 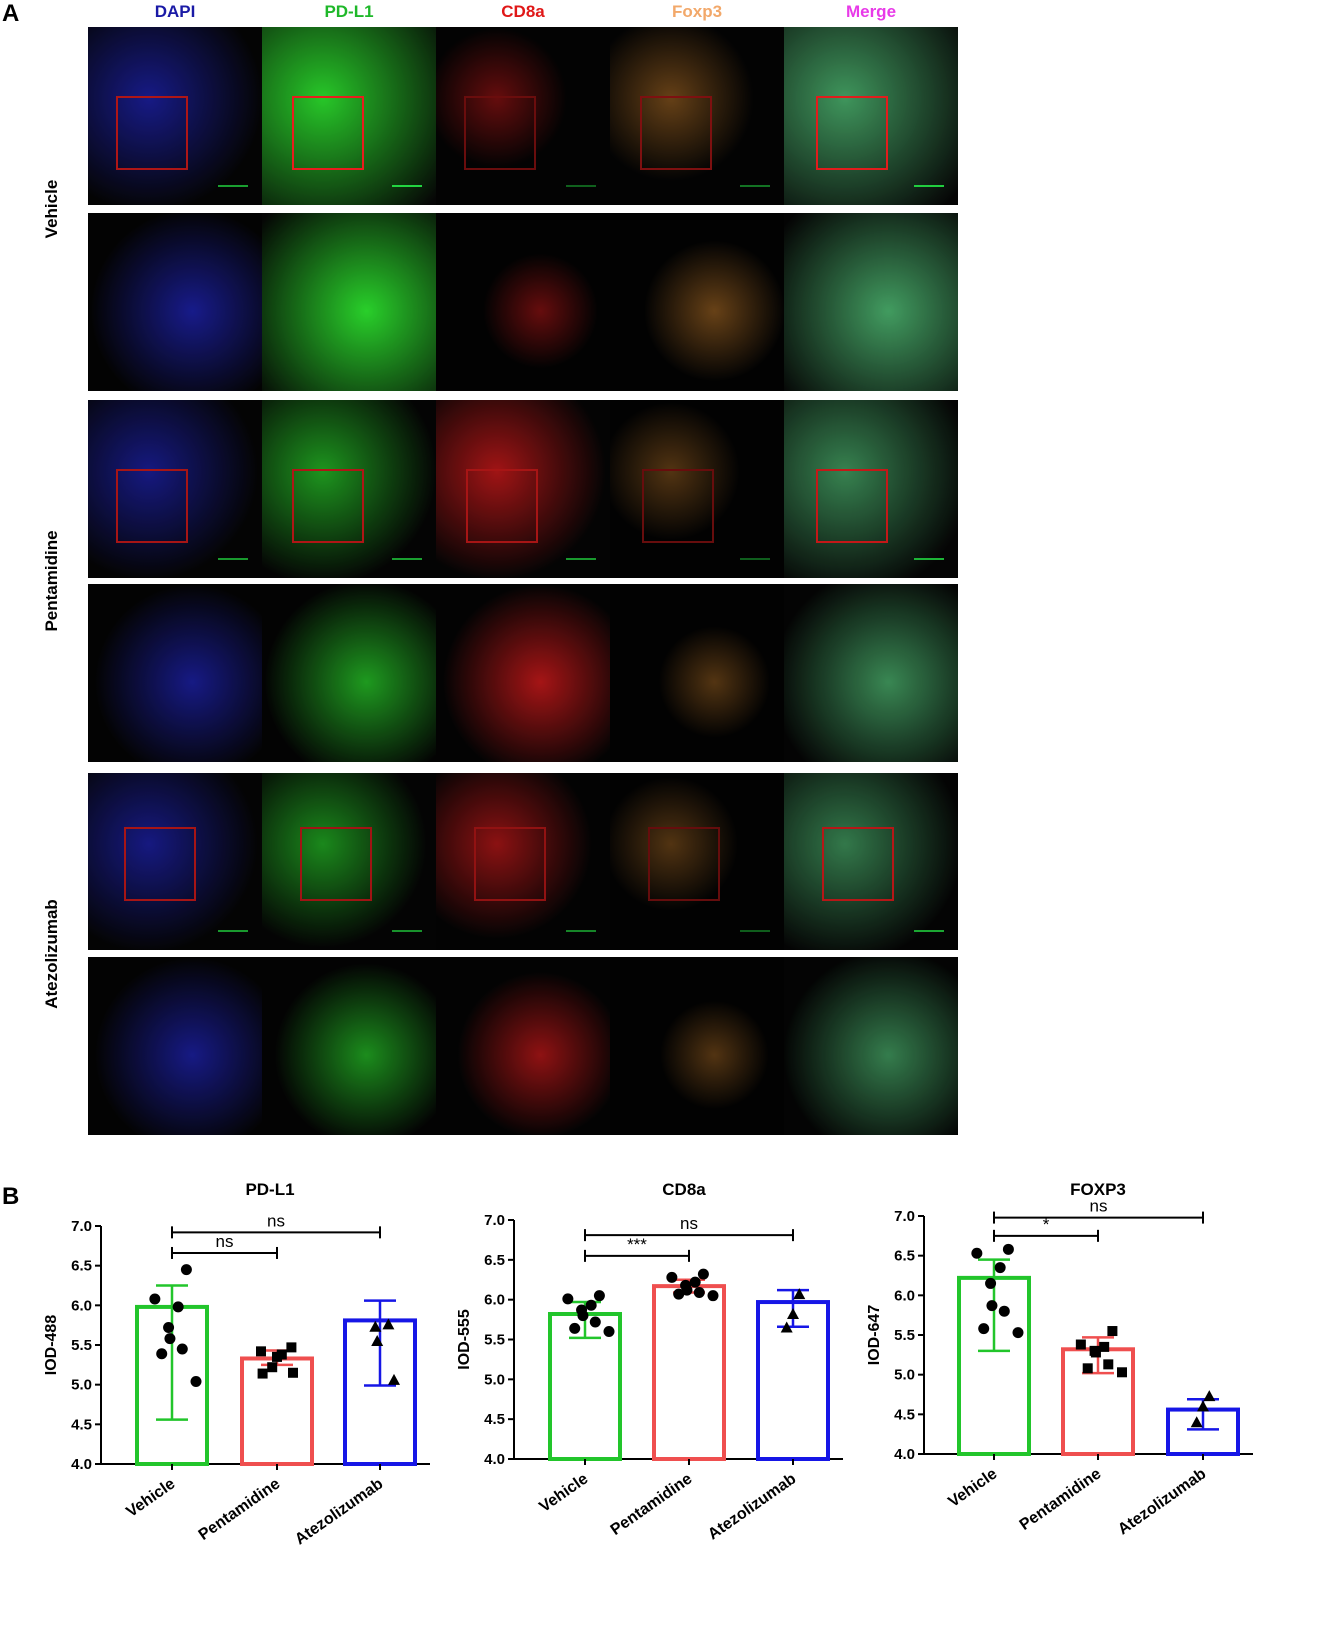 I want to click on chart-title: CD8a, so click(x=684, y=1189).